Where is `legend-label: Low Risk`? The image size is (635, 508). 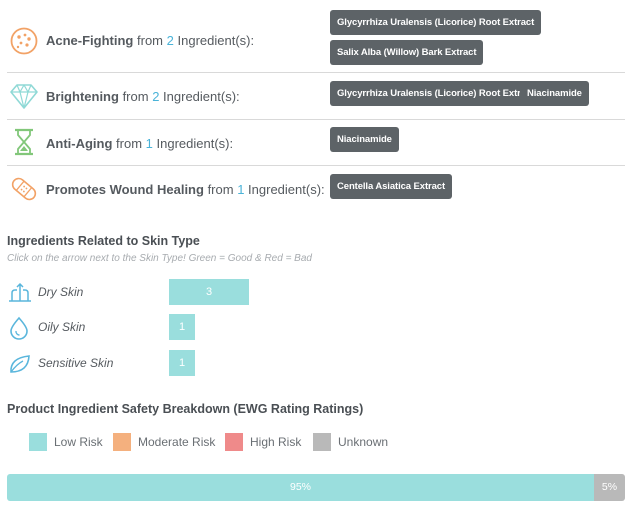
legend-label: Low Risk is located at coordinates (78, 442).